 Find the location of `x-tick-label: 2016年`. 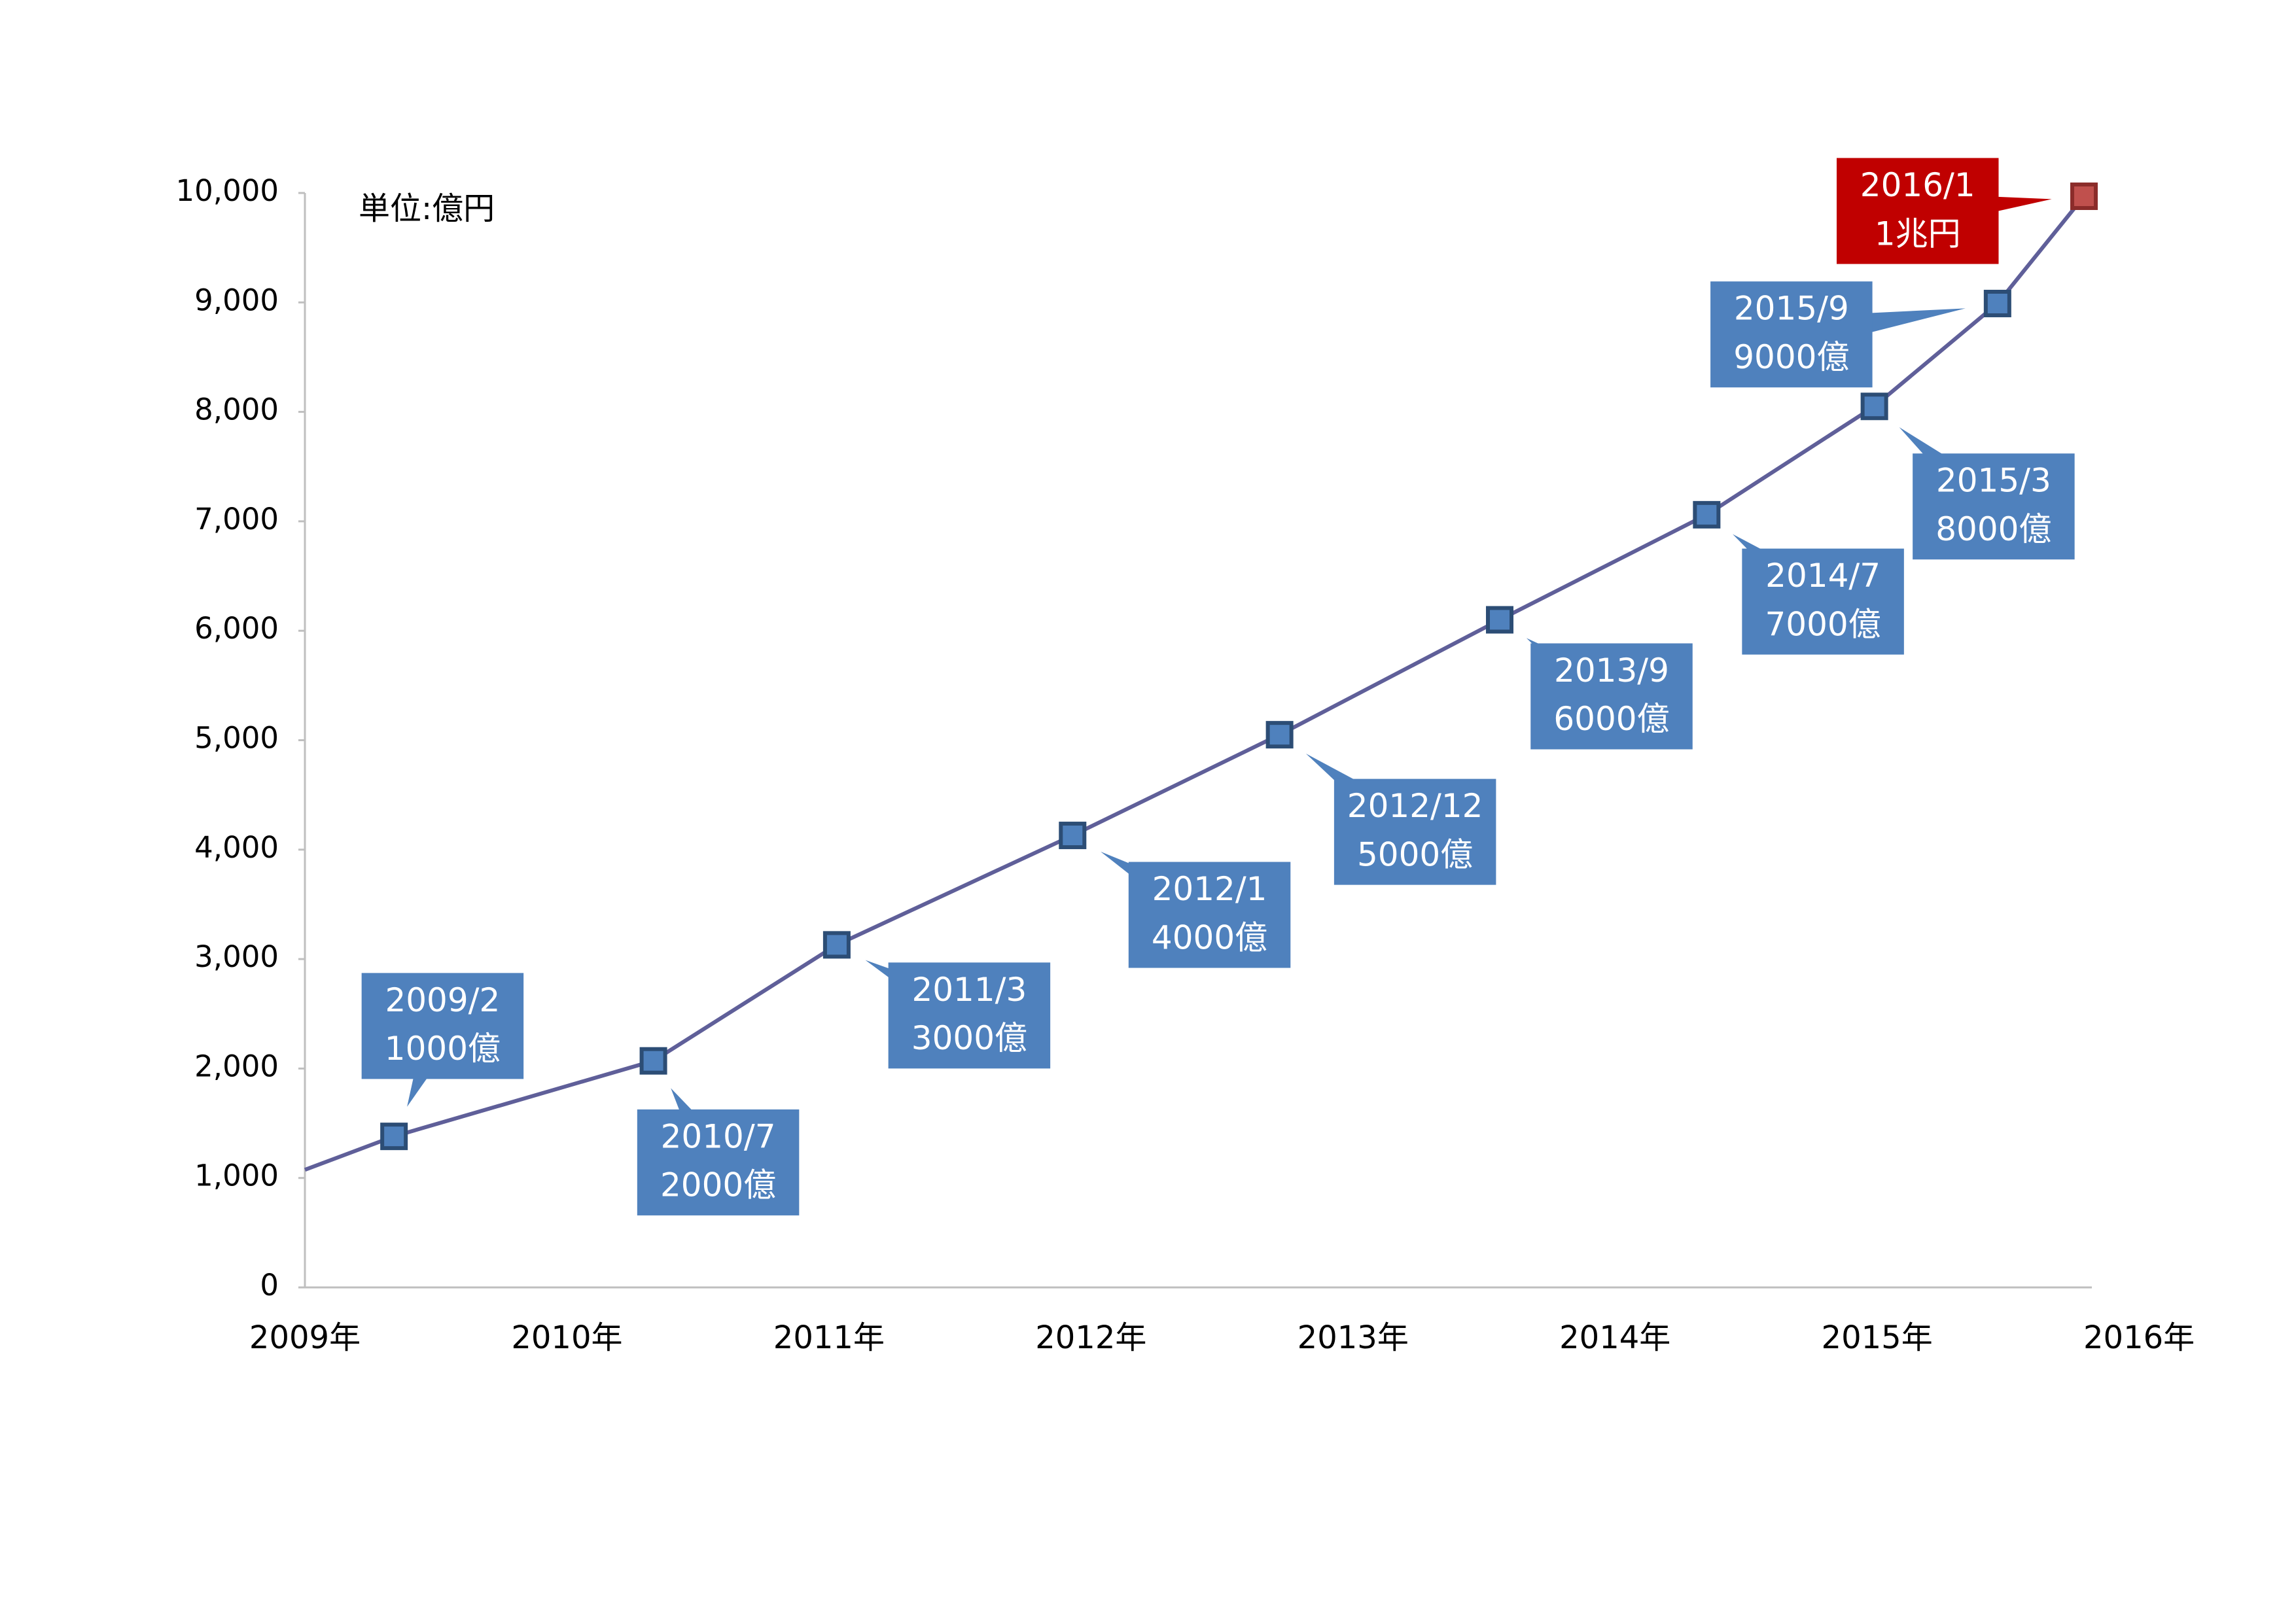

x-tick-label: 2016年 is located at coordinates (2139, 1337).